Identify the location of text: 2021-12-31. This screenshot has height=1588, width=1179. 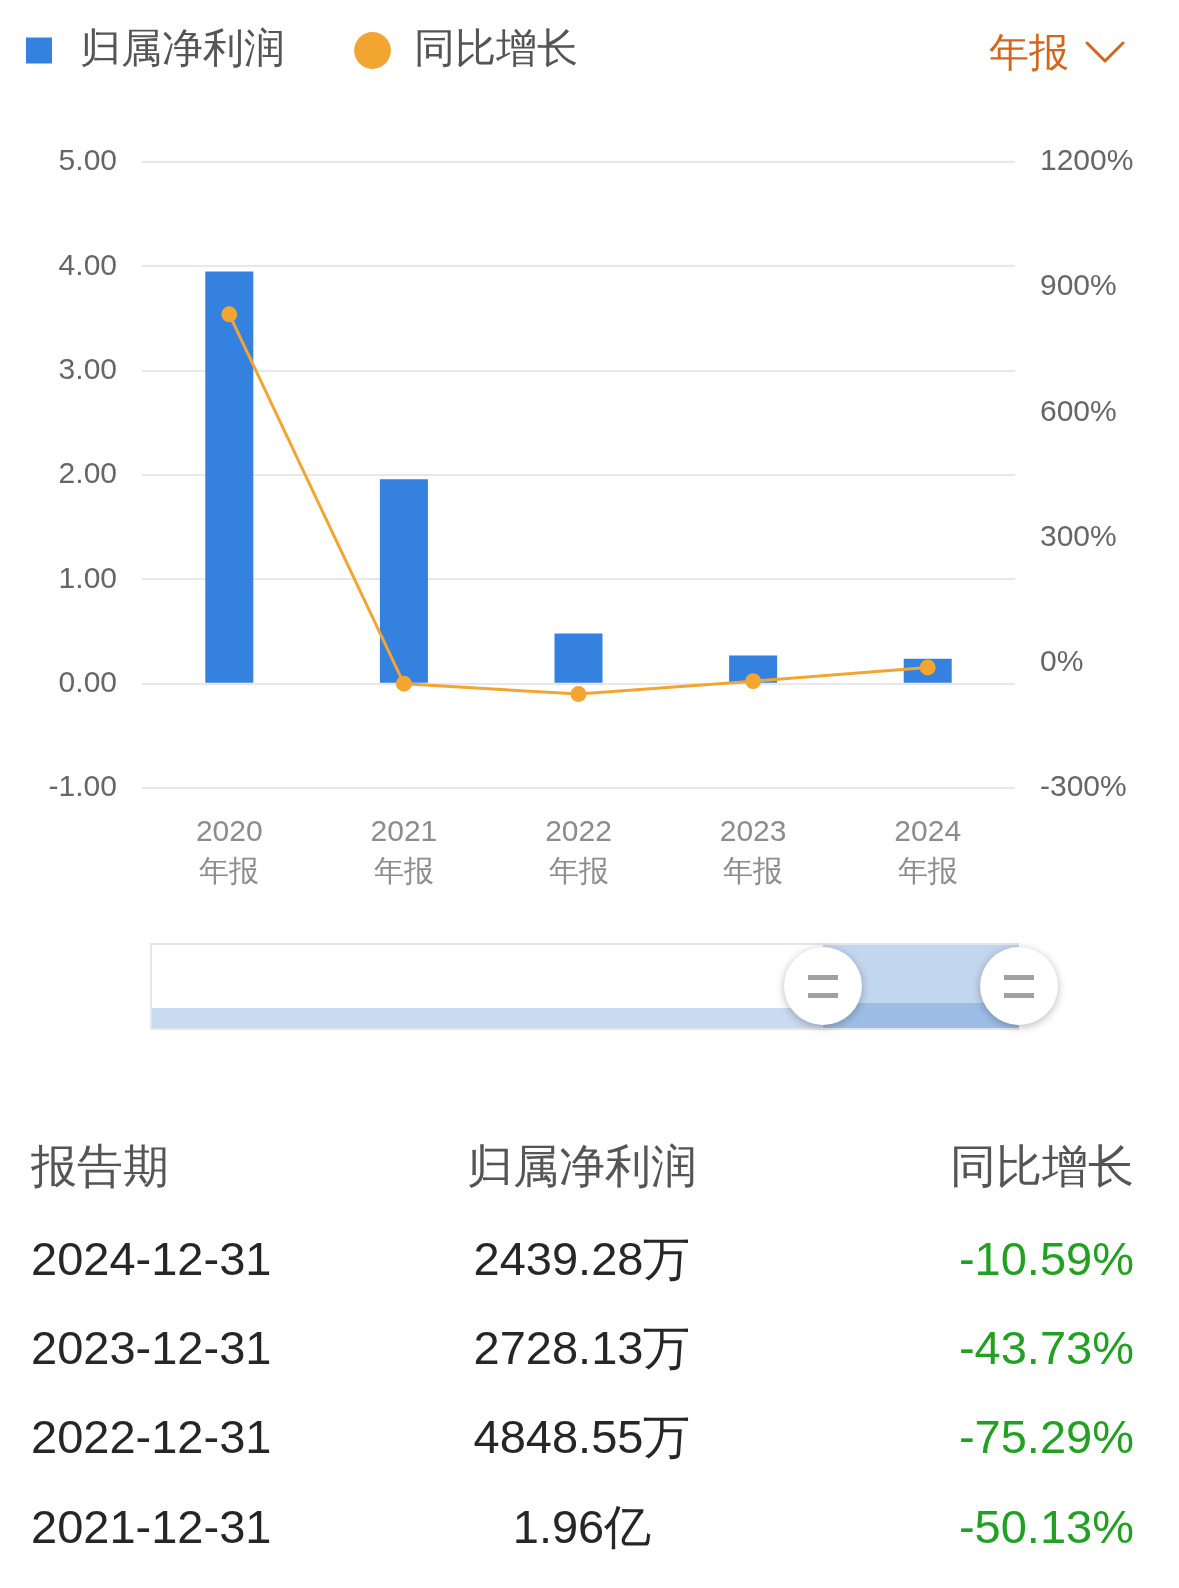
(151, 1526).